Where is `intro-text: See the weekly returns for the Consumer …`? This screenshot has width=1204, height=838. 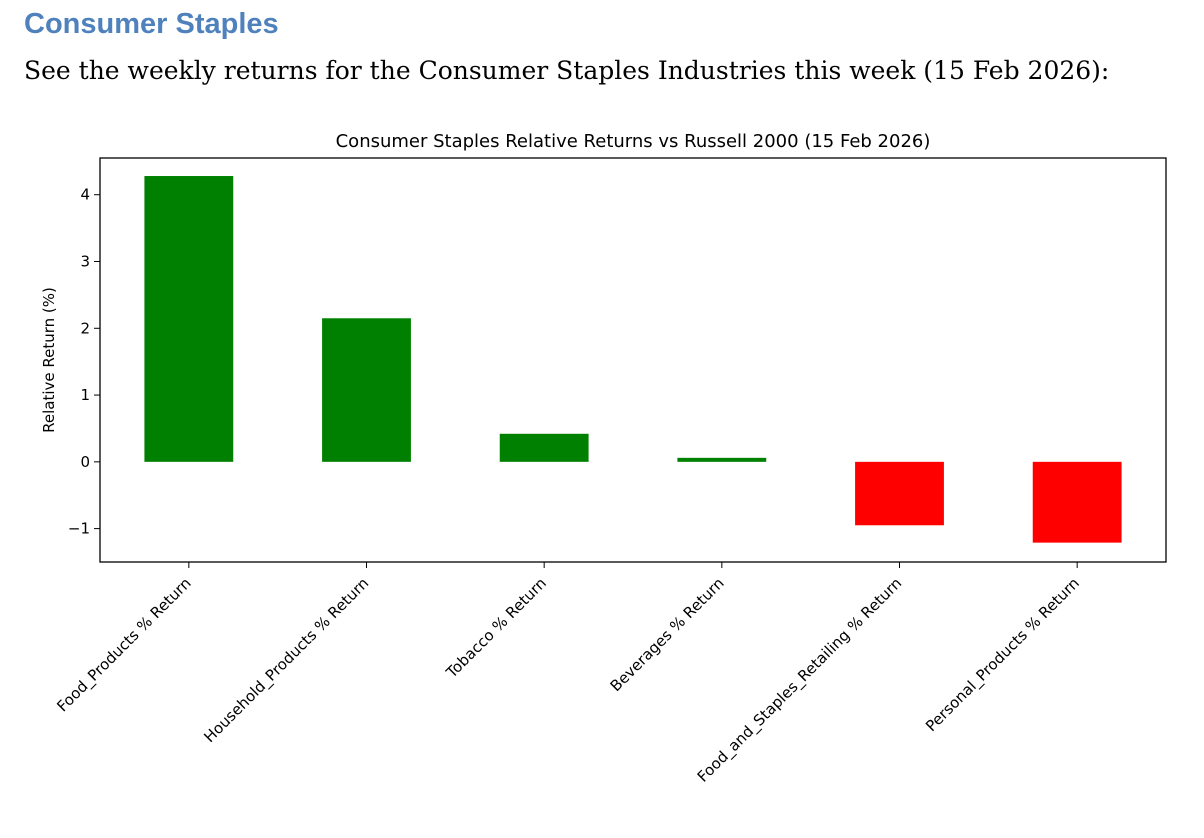
intro-text: See the weekly returns for the Consumer … is located at coordinates (567, 70).